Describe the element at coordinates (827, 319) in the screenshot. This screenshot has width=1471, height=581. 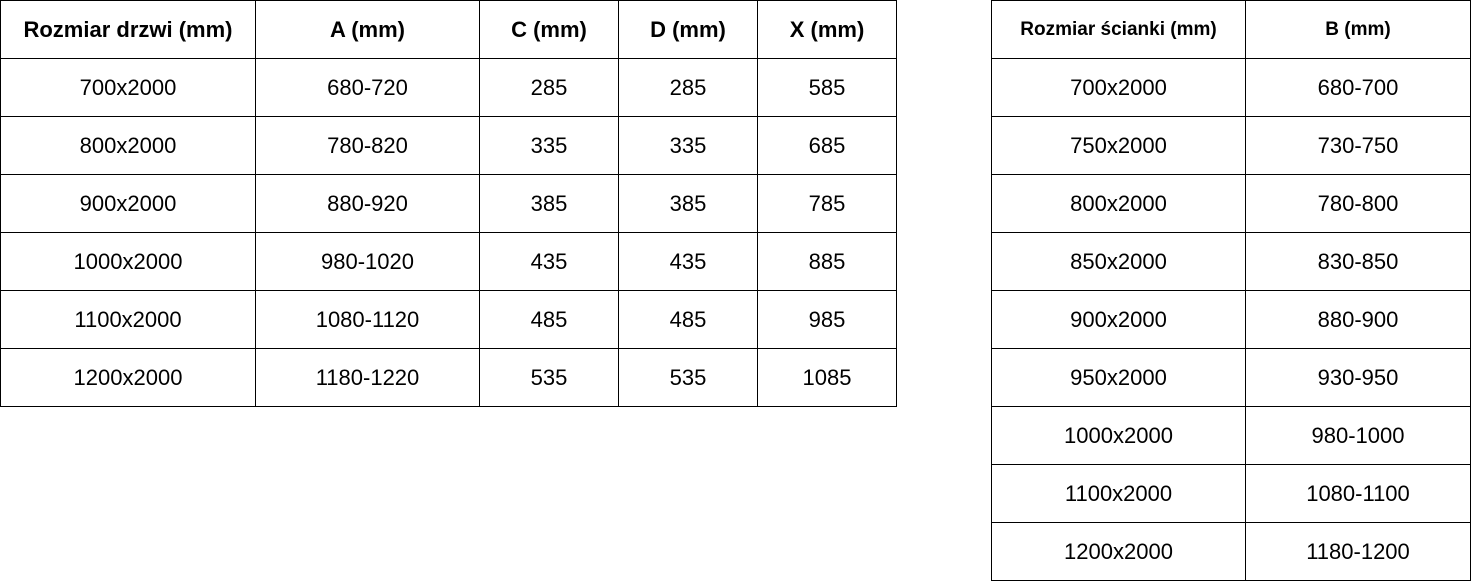
I see `table-cell: 985` at that location.